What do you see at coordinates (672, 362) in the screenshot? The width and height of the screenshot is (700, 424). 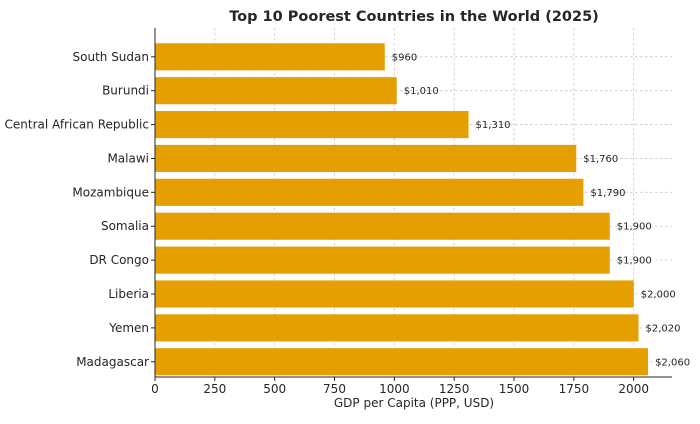 I see `bar-value-label: $2,060` at bounding box center [672, 362].